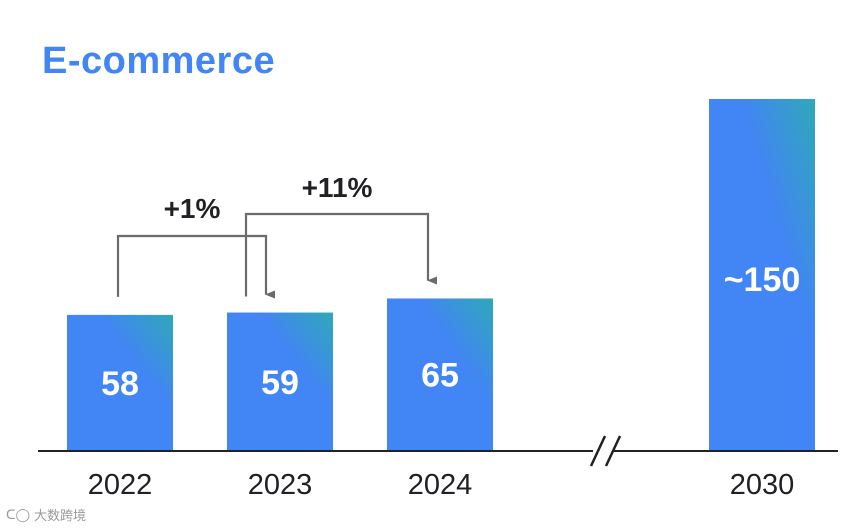 The height and width of the screenshot is (531, 865). Describe the element at coordinates (340, 254) in the screenshot. I see `growth-arrow-2023-2024` at that location.